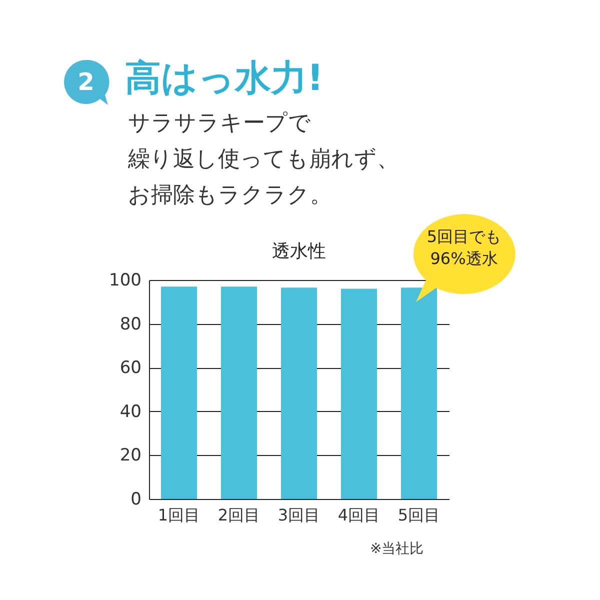 The height and width of the screenshot is (600, 600). Describe the element at coordinates (131, 368) in the screenshot. I see `y-tick-label: 60` at that location.